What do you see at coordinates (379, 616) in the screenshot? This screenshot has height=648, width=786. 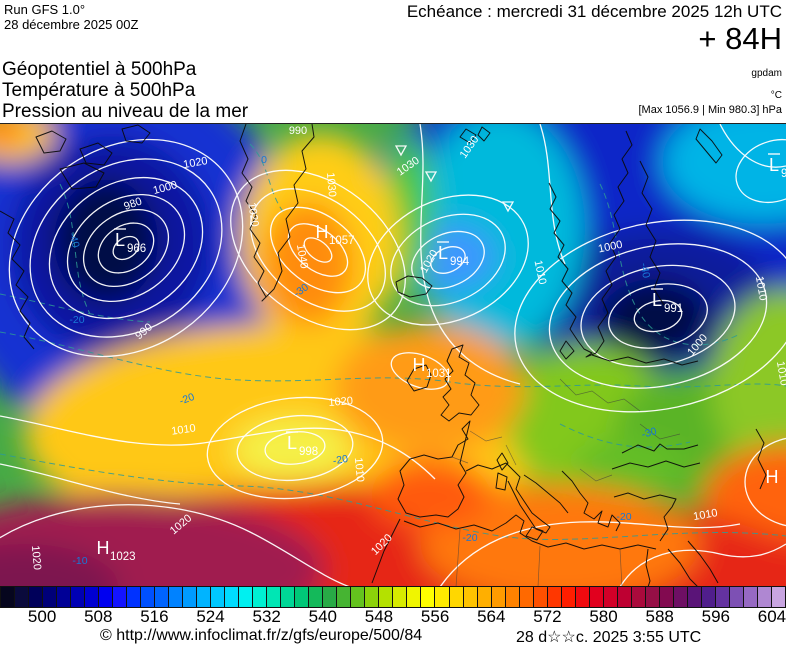 I see `colorbar-tick-label: 548` at bounding box center [379, 616].